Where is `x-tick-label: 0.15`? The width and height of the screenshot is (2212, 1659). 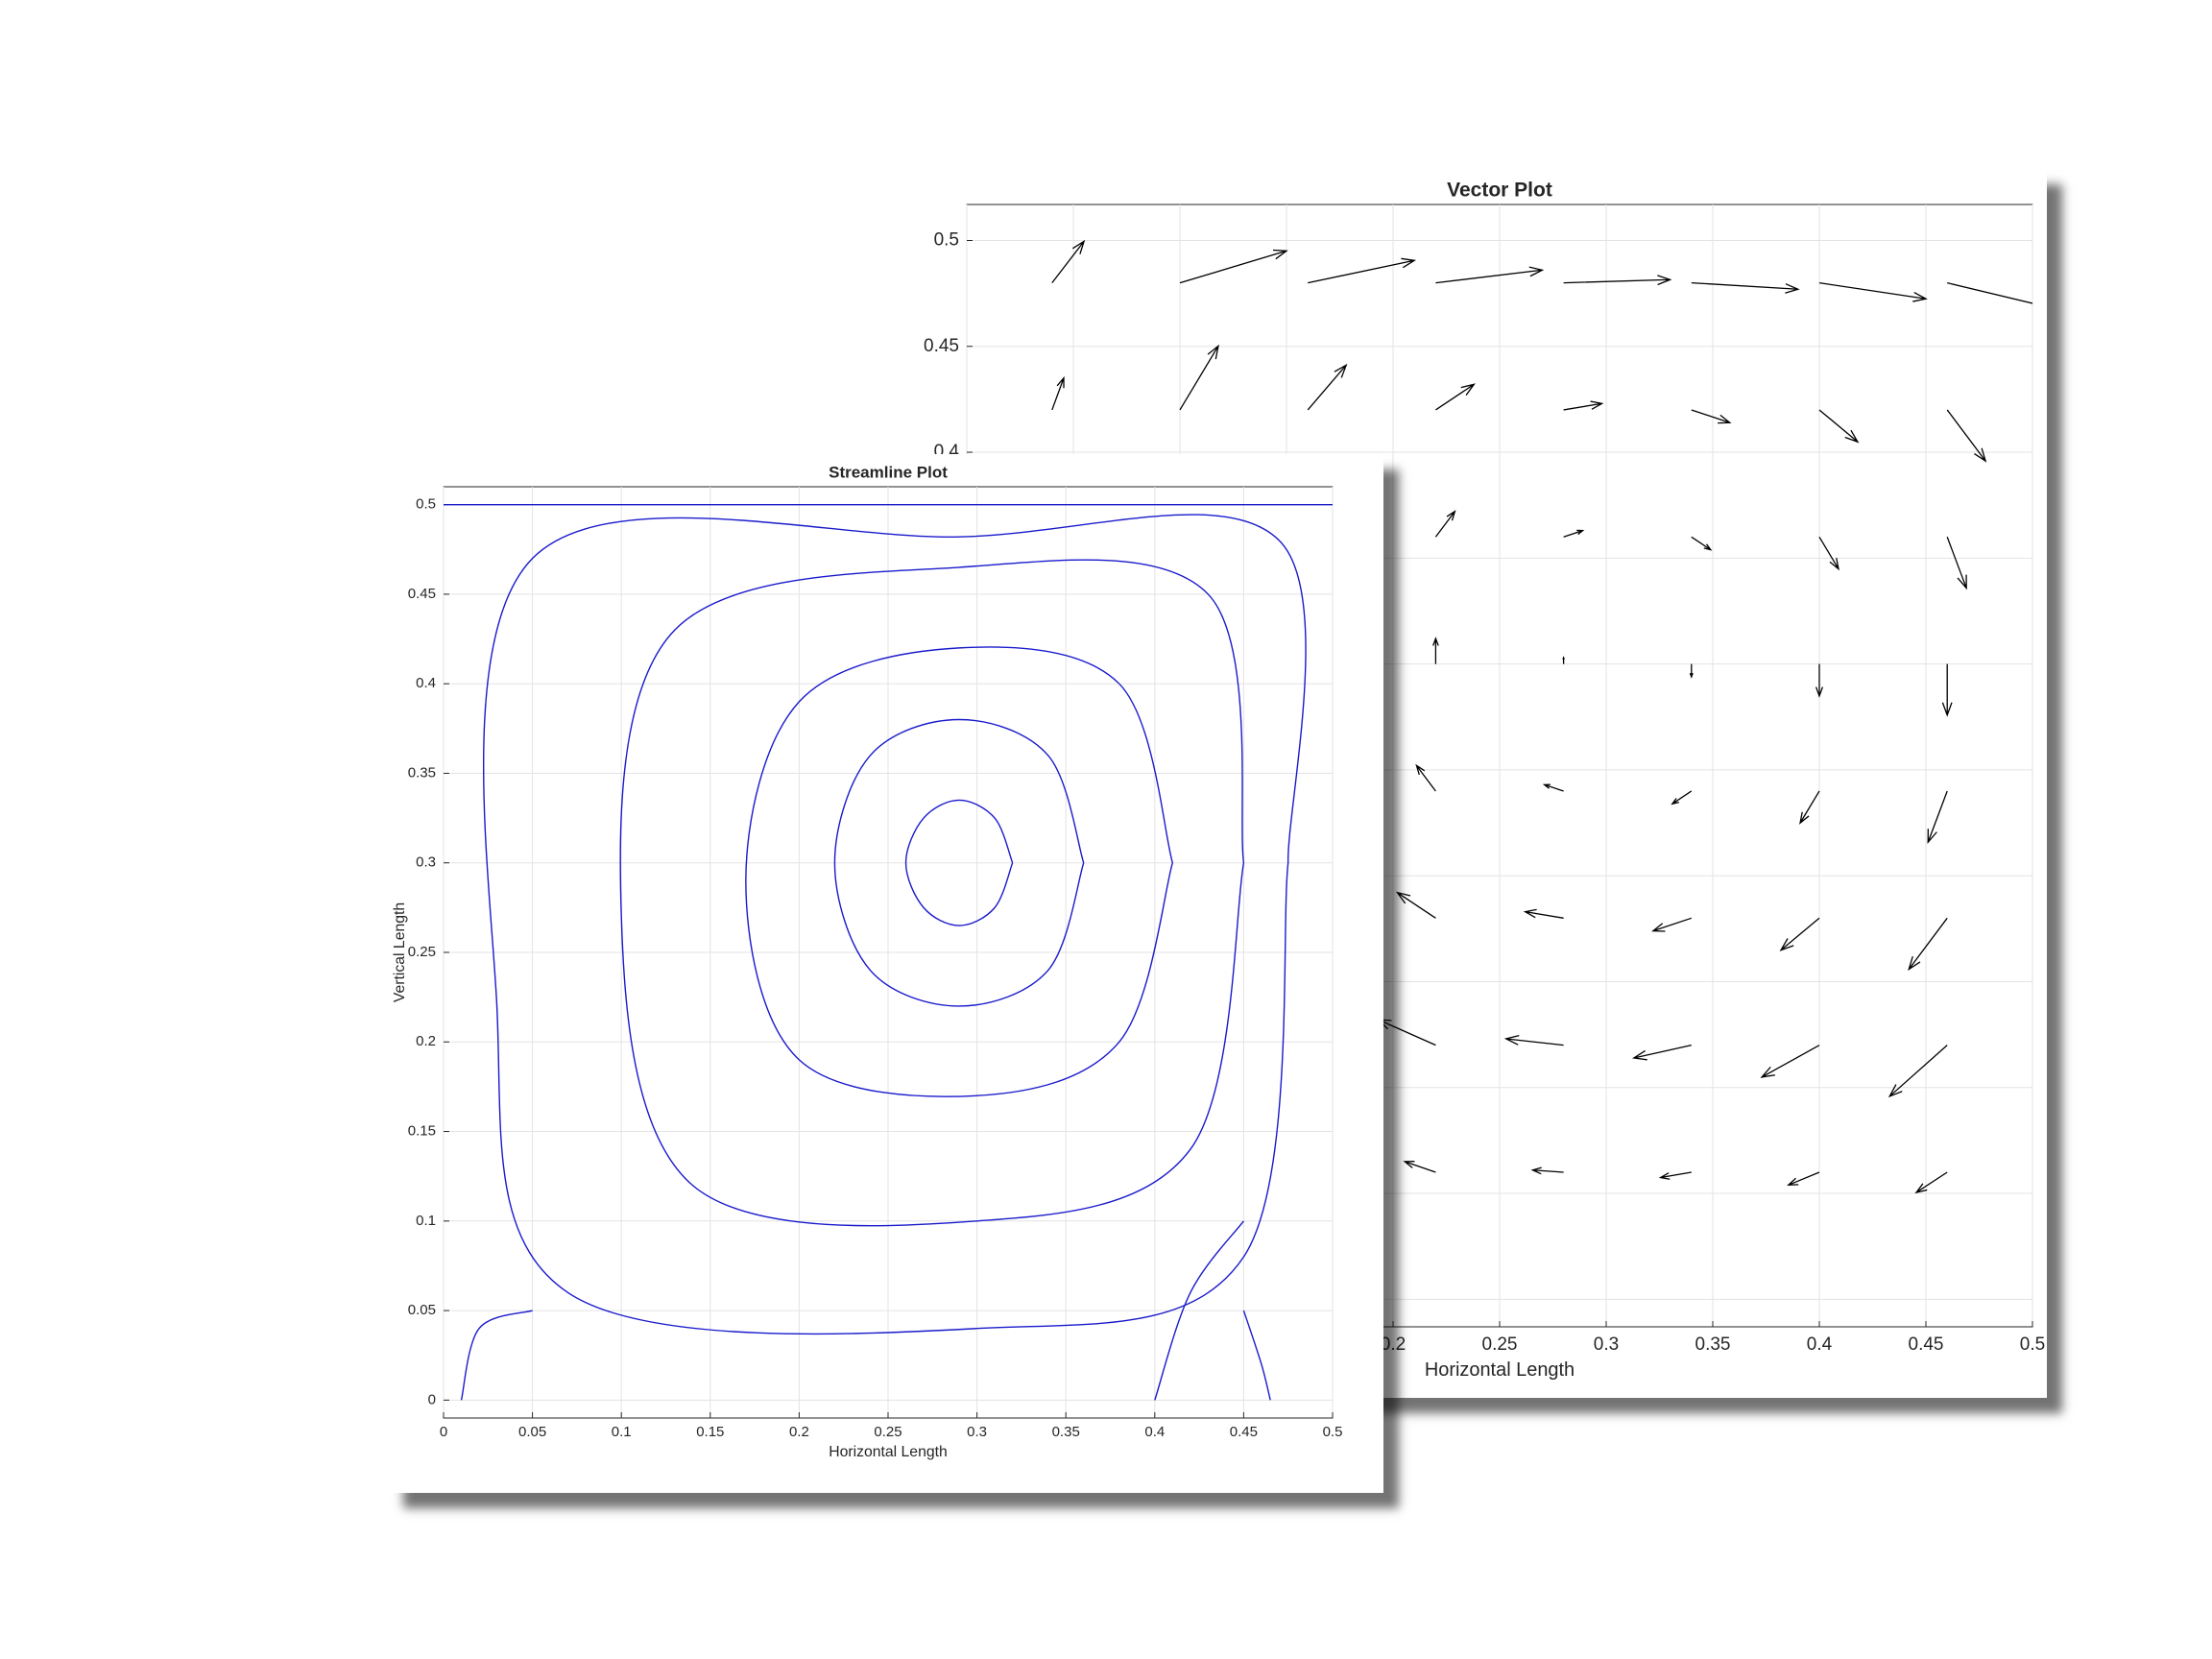 x-tick-label: 0.15 is located at coordinates (710, 1432).